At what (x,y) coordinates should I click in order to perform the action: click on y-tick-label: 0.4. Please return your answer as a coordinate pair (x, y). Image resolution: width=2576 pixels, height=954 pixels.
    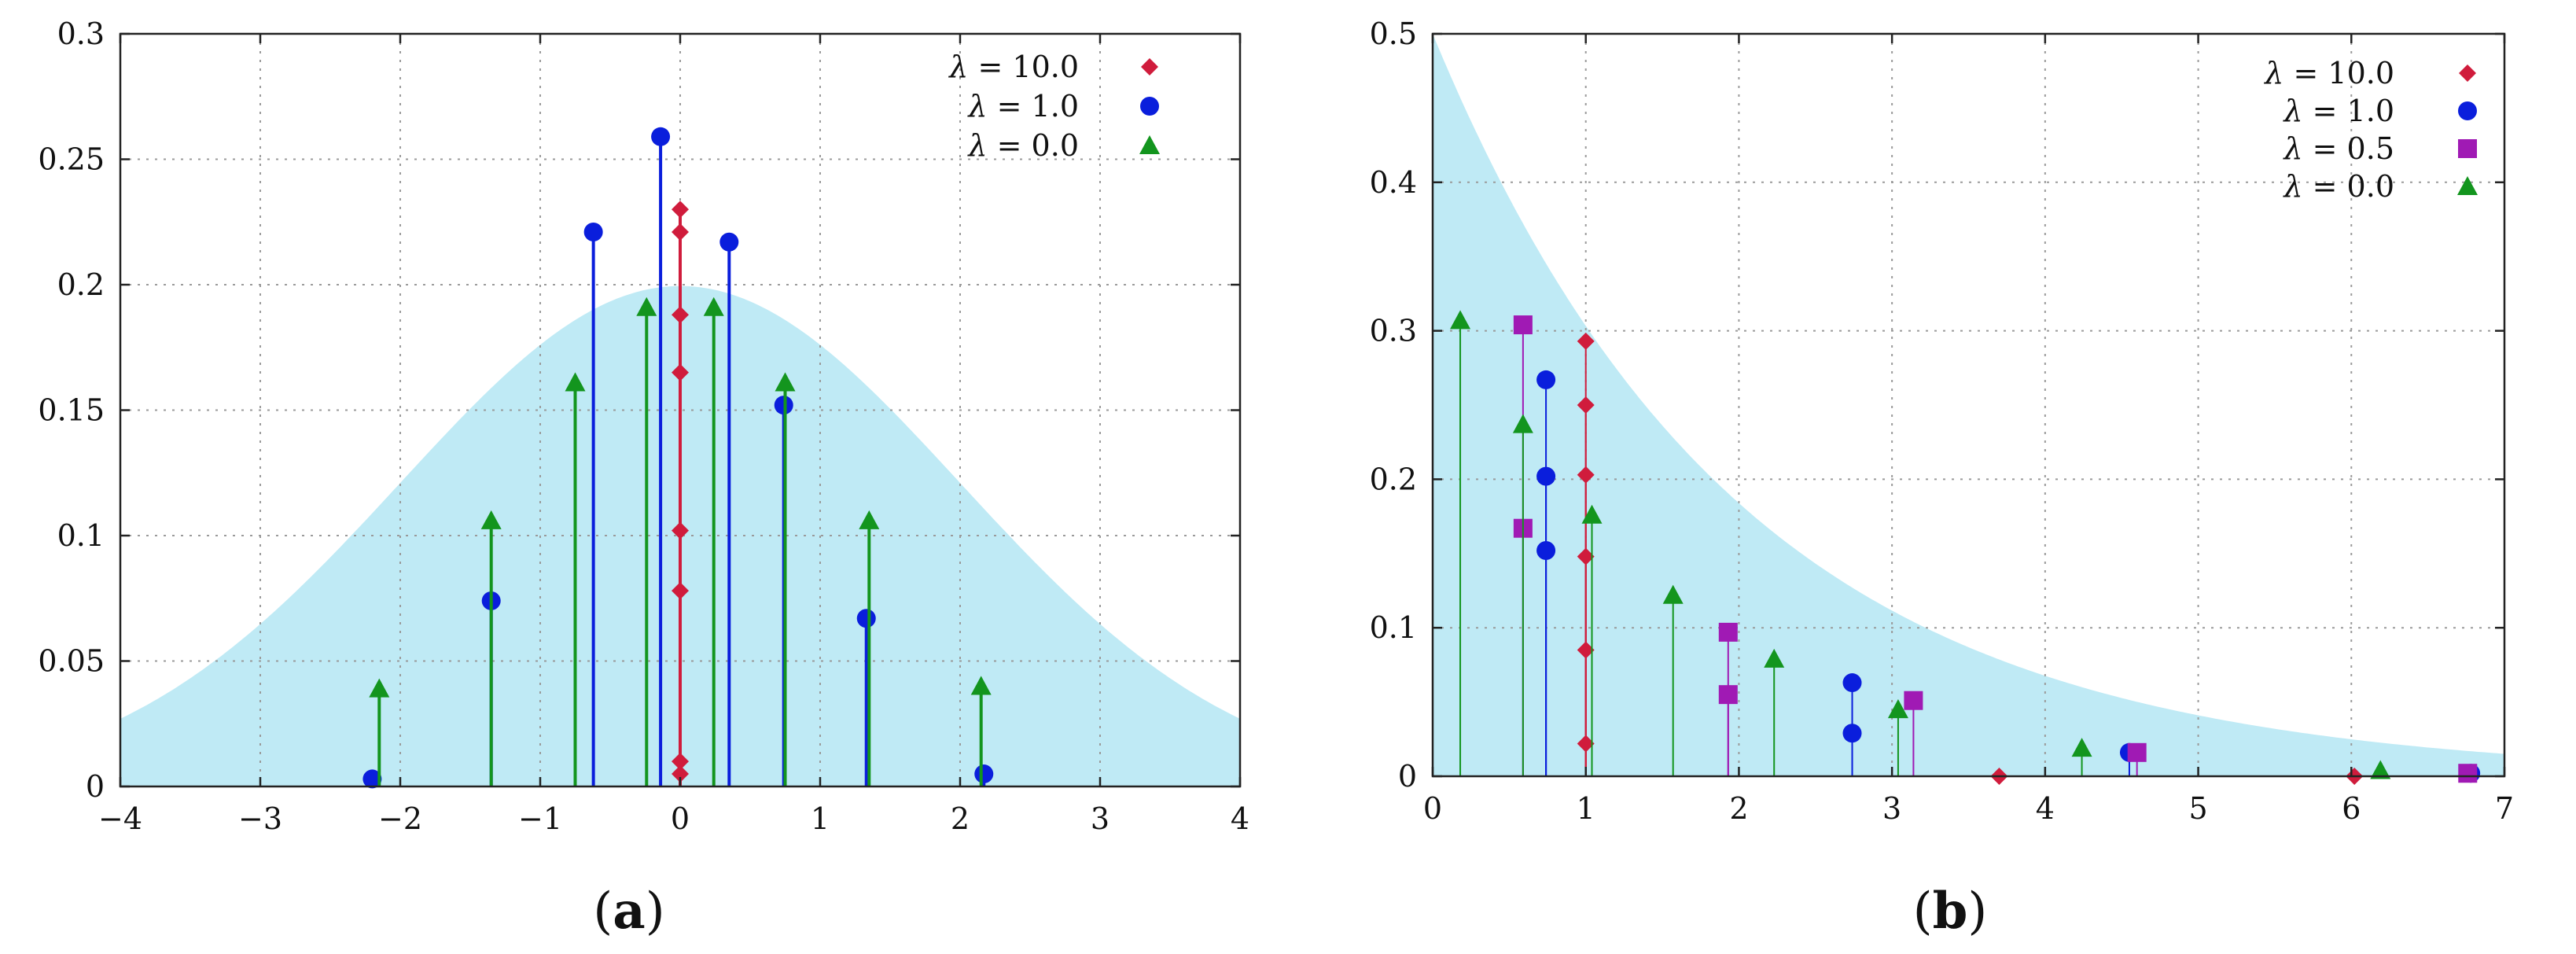
    Looking at the image, I should click on (1393, 182).